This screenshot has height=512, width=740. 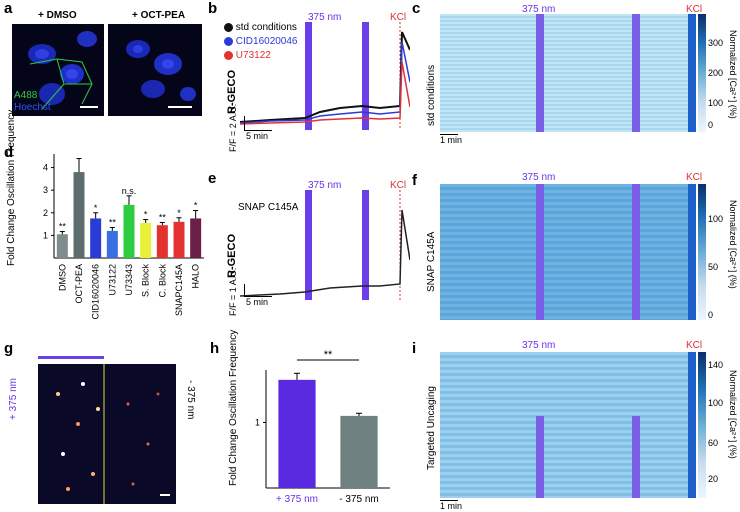 I want to click on heatmap-c-kcl, so click(x=692, y=73).